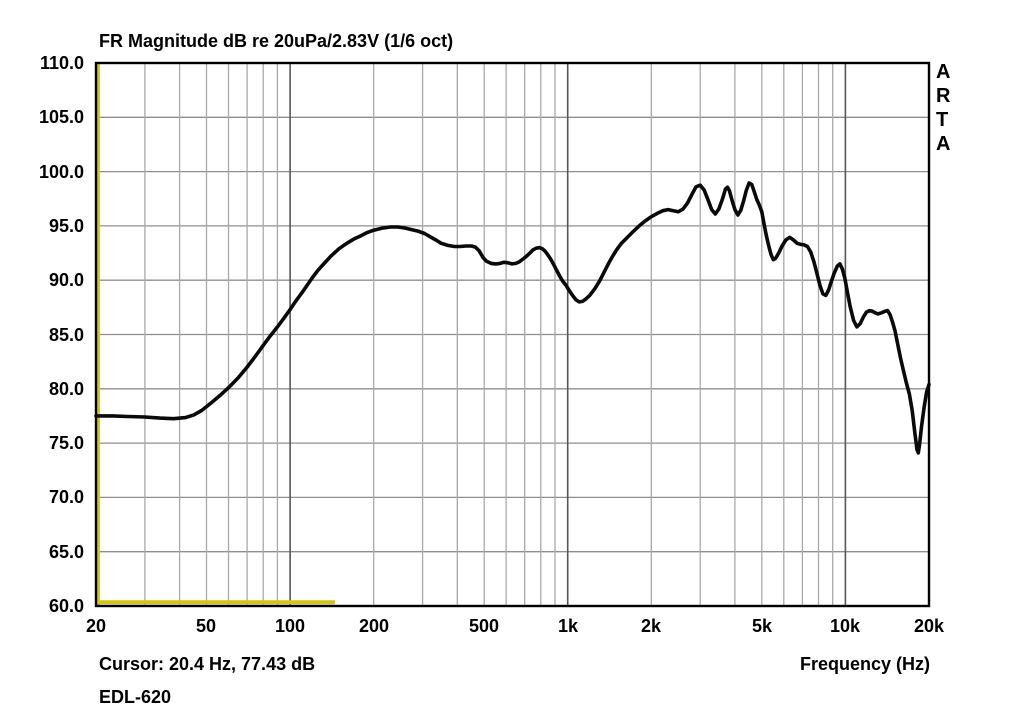 This screenshot has width=1024, height=715. What do you see at coordinates (206, 626) in the screenshot?
I see `x-tick-label: 50` at bounding box center [206, 626].